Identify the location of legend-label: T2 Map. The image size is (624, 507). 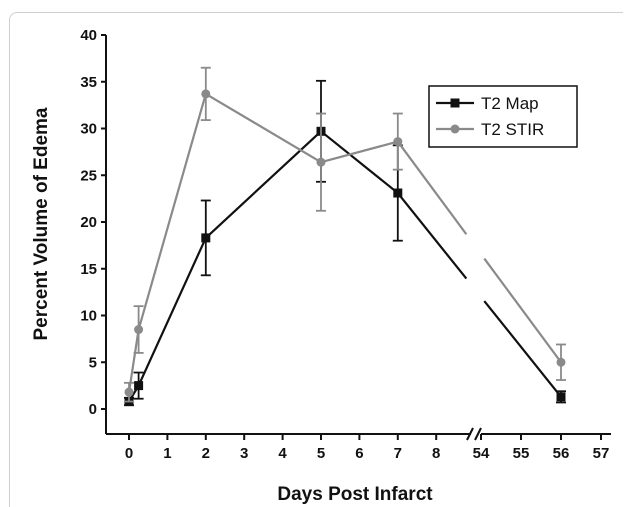
(510, 103).